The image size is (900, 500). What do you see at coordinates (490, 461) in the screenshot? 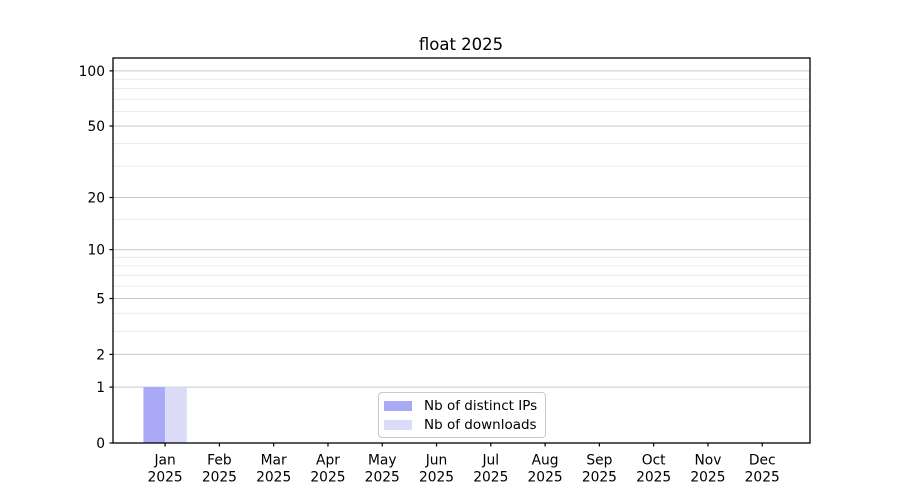
I see `x-tick-label-month: Jul` at bounding box center [490, 461].